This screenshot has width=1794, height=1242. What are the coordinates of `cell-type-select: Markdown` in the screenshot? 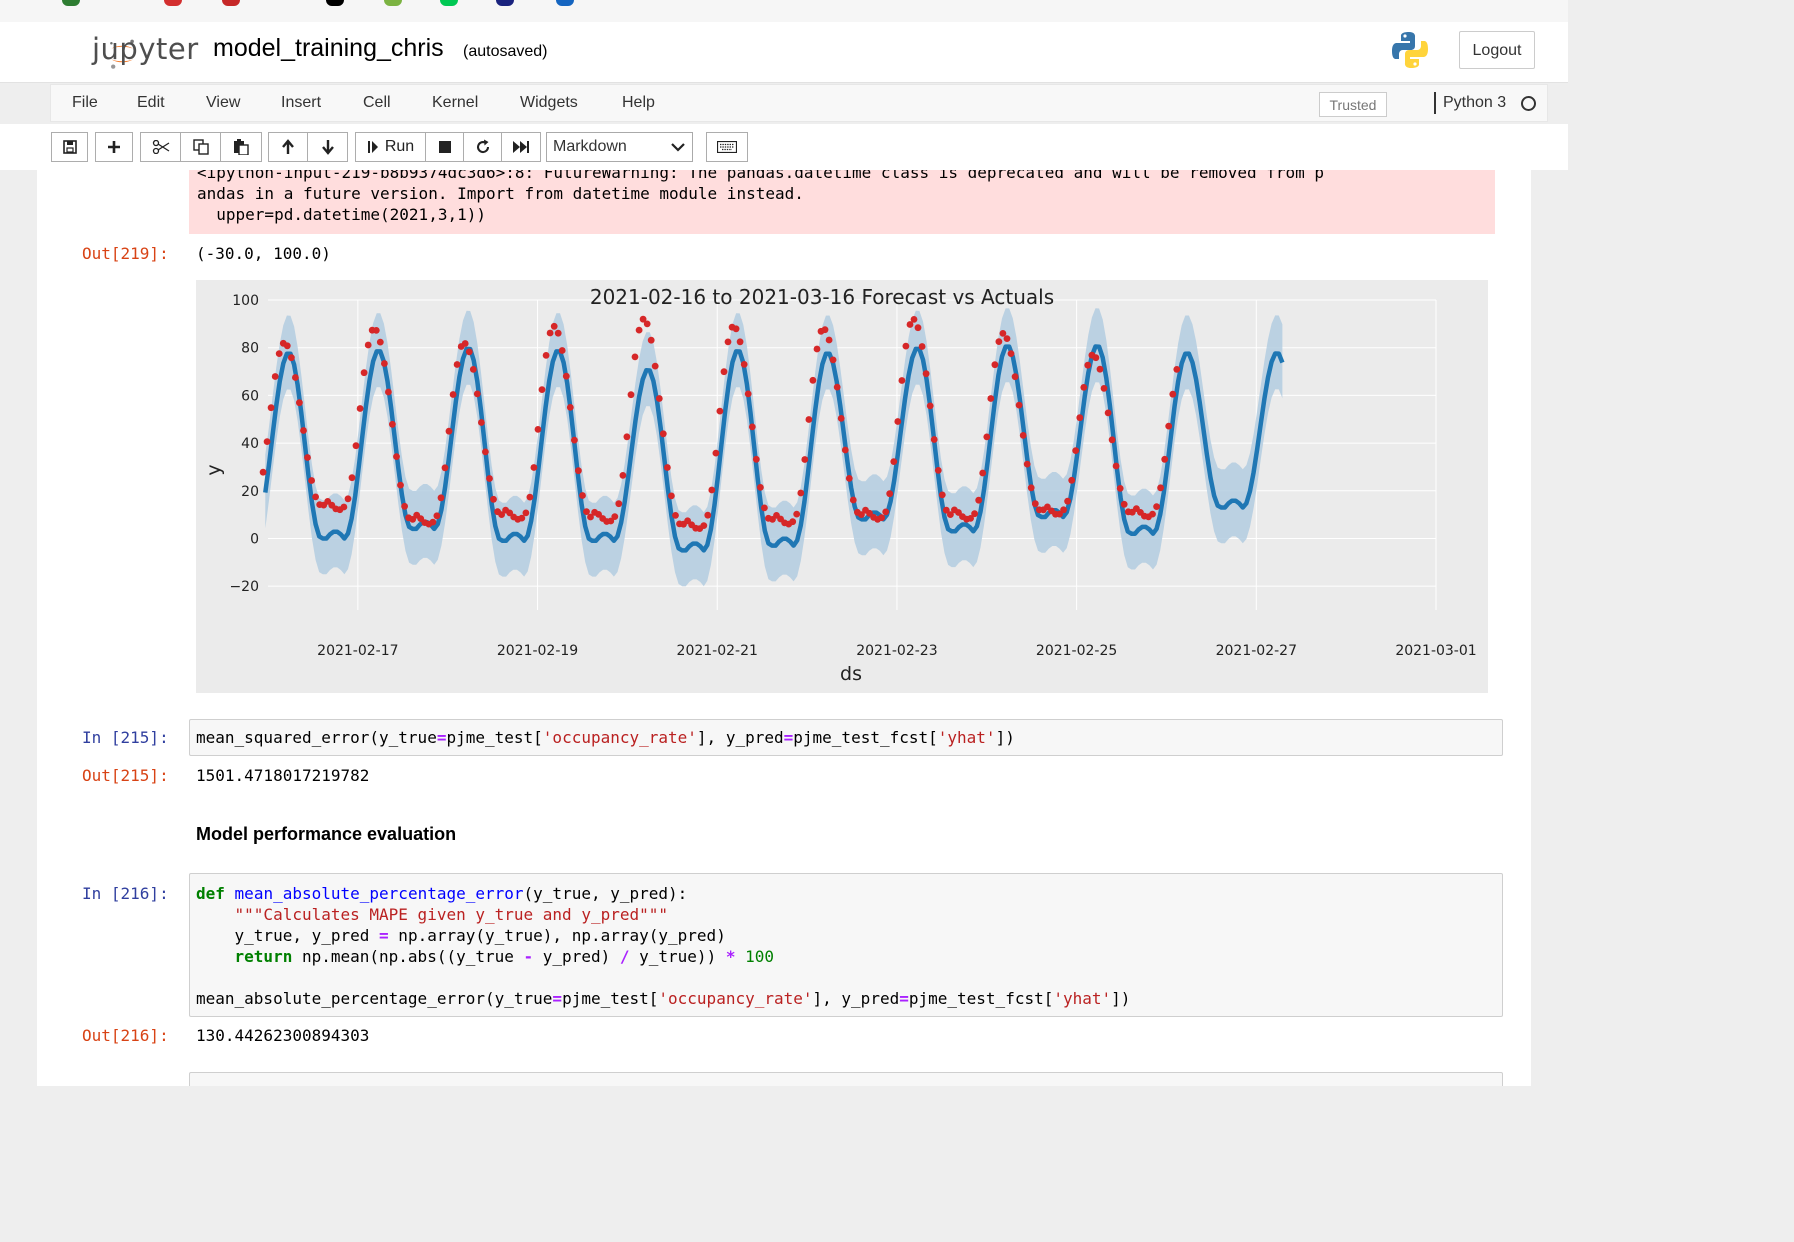 It's located at (619, 147).